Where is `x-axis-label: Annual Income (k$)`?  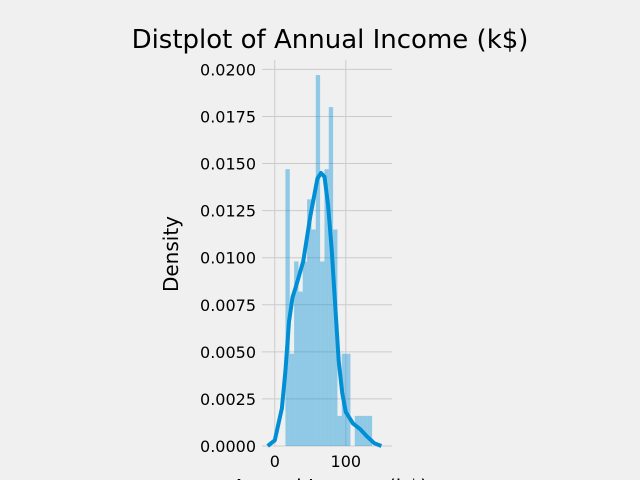
x-axis-label: Annual Income (k$) is located at coordinates (330, 477).